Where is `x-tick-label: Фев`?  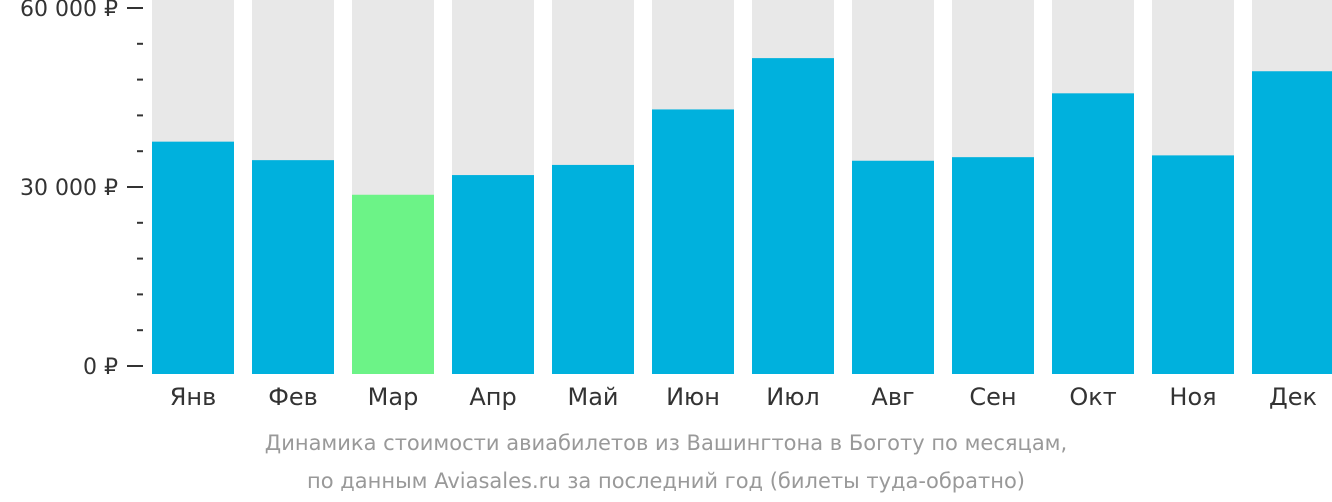
x-tick-label: Фев is located at coordinates (293, 397).